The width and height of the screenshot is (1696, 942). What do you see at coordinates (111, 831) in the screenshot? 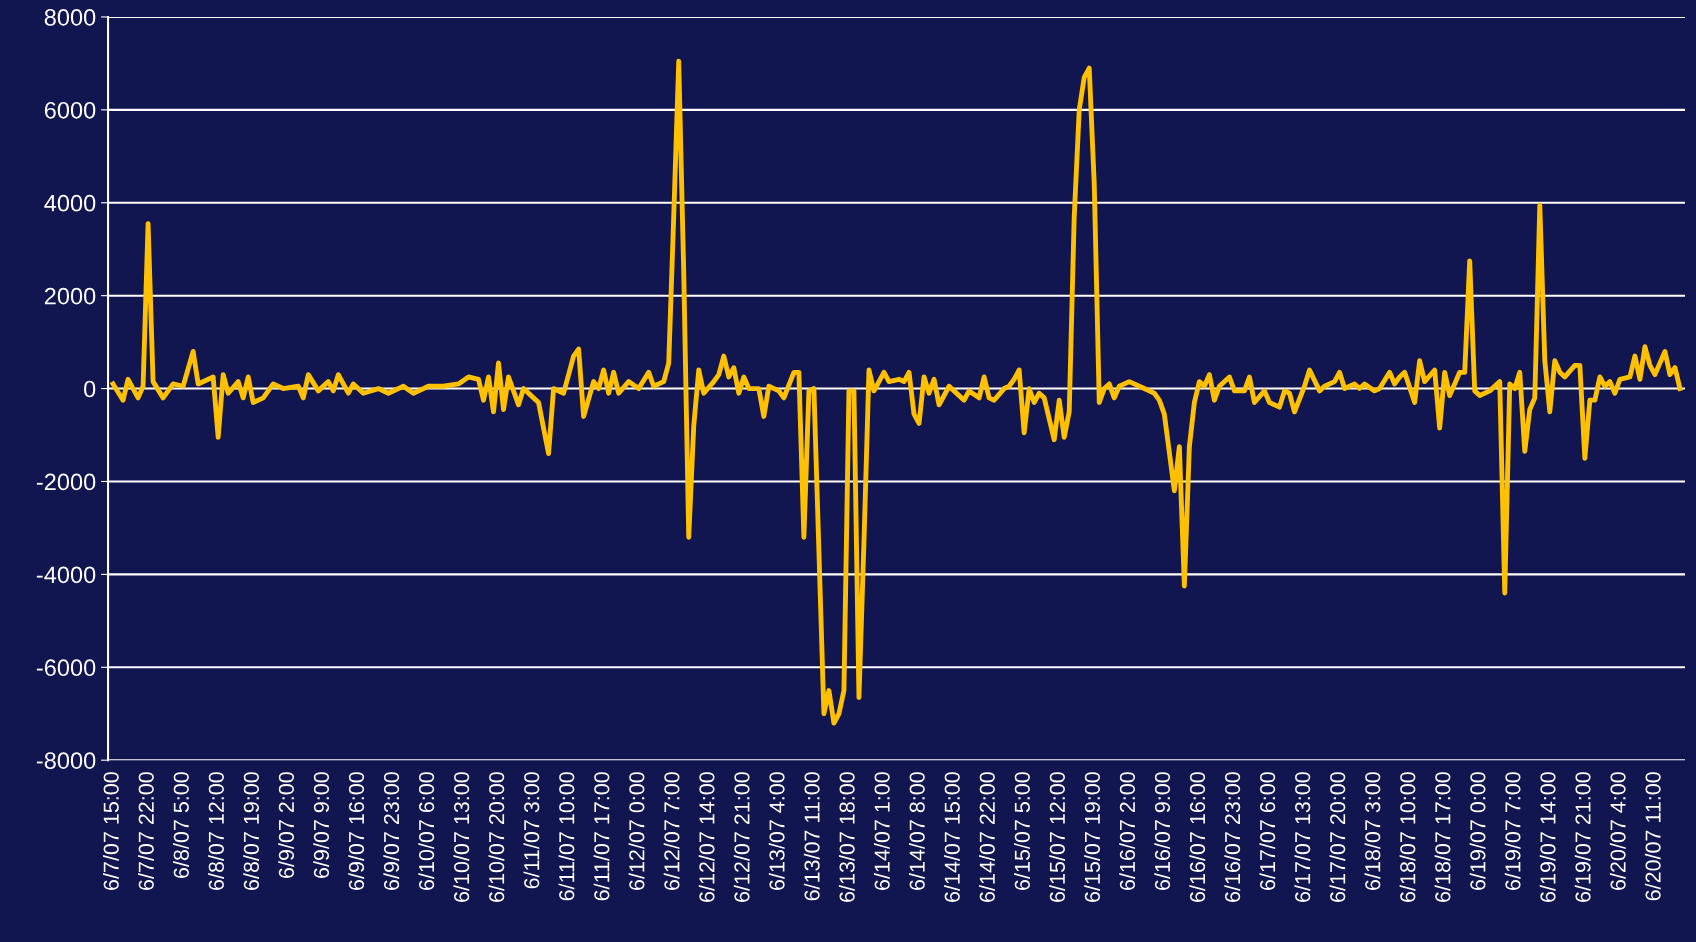
I see `x-tick-label: 6/7/07 15:00` at bounding box center [111, 831].